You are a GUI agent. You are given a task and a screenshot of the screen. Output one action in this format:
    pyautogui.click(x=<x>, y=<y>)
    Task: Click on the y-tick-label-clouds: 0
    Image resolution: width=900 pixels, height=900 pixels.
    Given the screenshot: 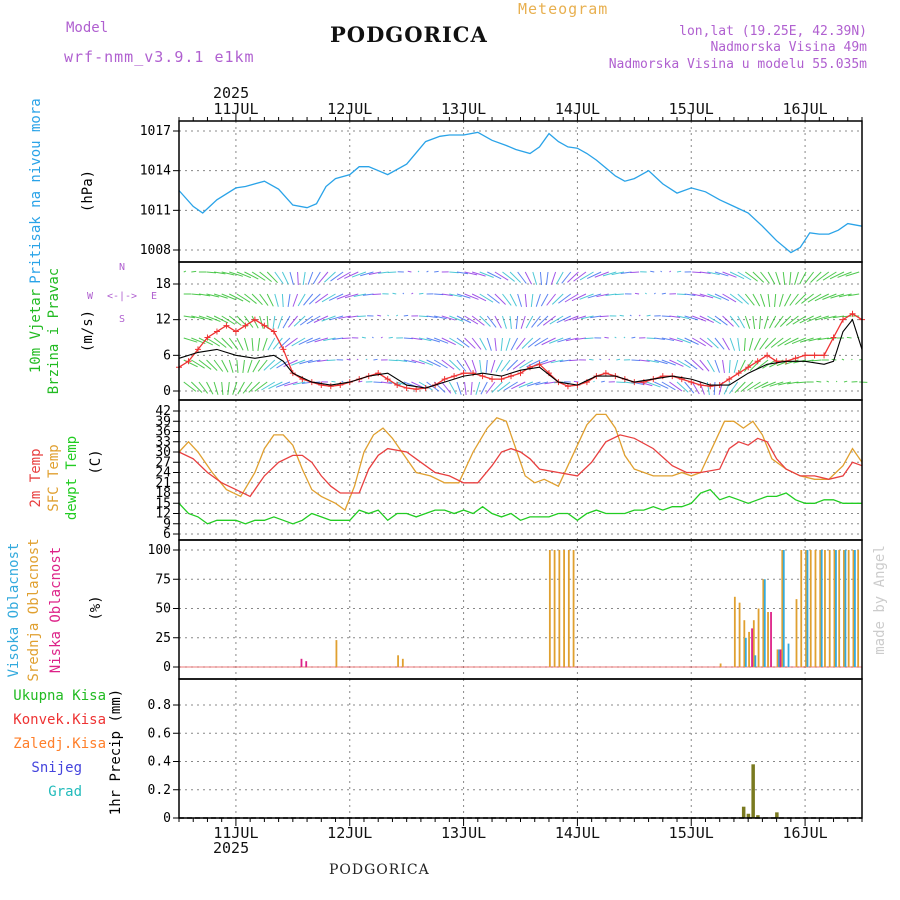 What is the action you would take?
    pyautogui.click(x=167, y=667)
    